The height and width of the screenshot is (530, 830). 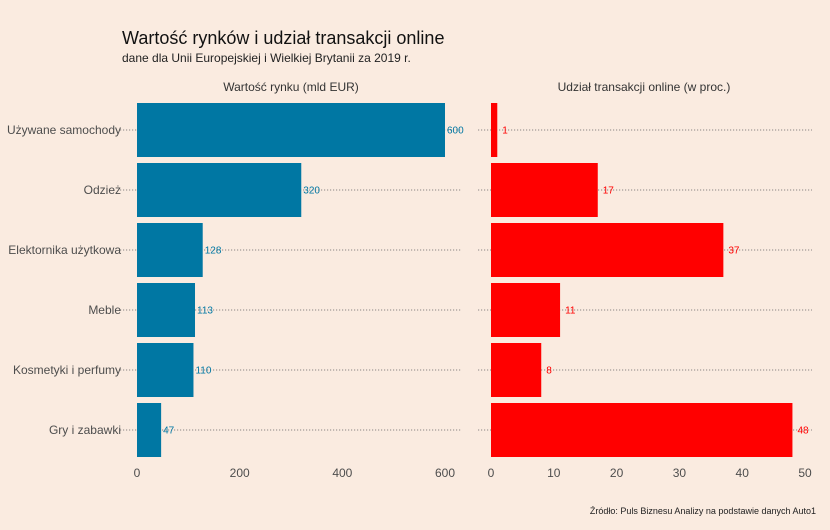 What do you see at coordinates (311, 191) in the screenshot?
I see `value-label: 320` at bounding box center [311, 191].